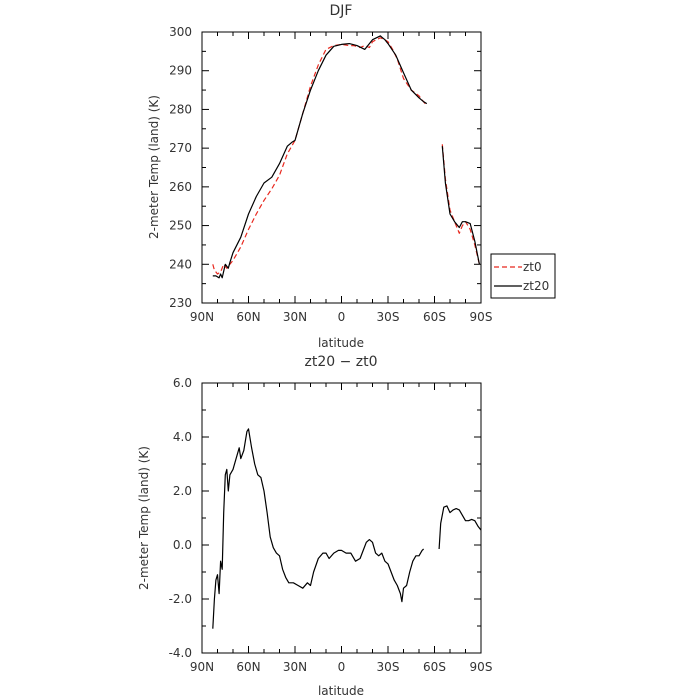 This screenshot has width=700, height=700. Describe the element at coordinates (180, 303) in the screenshot. I see `y-tick-label: 230` at that location.